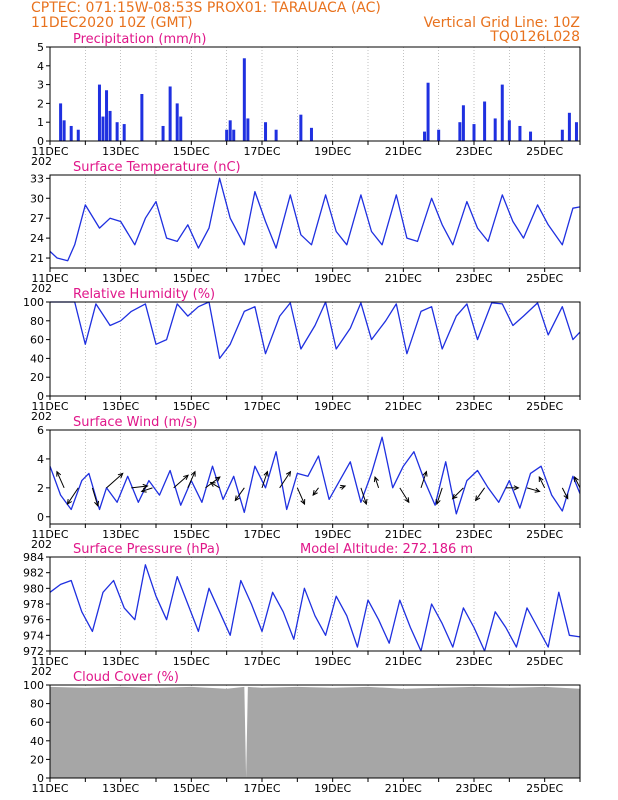  I want to click on y-tick-label: 24, so click(37, 238).